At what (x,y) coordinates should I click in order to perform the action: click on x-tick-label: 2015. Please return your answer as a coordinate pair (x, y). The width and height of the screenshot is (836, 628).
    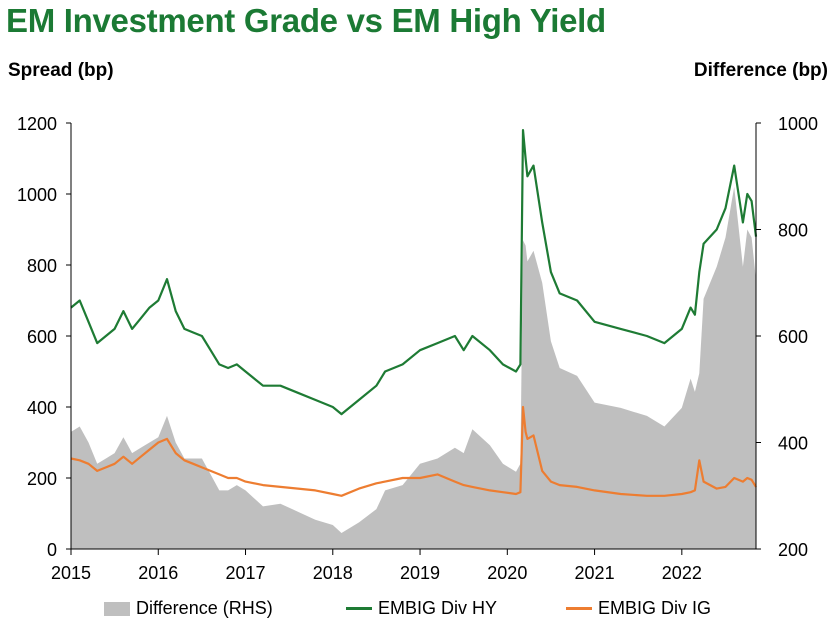
    Looking at the image, I should click on (71, 573).